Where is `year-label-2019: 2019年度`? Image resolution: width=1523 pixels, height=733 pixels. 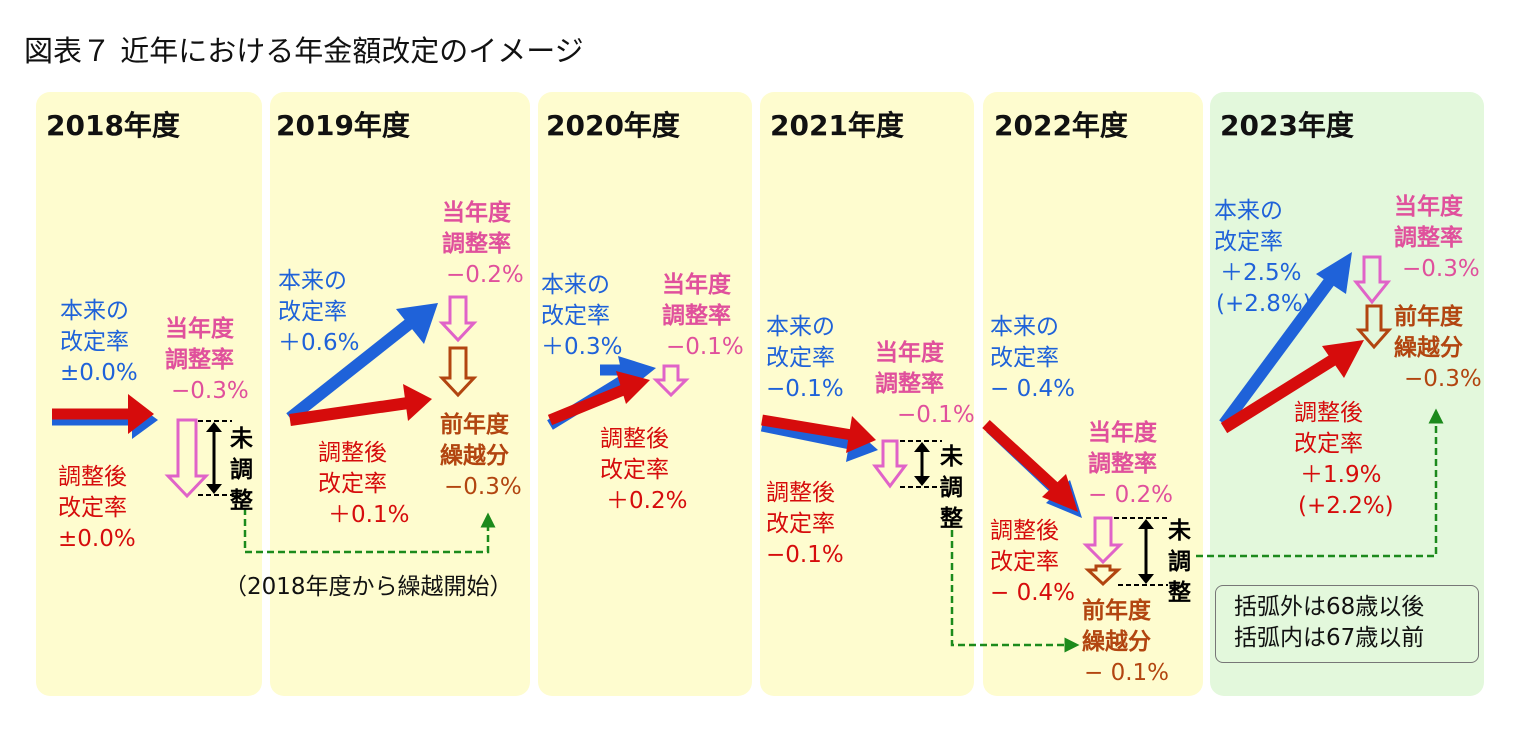
year-label-2019: 2019年度 is located at coordinates (343, 125).